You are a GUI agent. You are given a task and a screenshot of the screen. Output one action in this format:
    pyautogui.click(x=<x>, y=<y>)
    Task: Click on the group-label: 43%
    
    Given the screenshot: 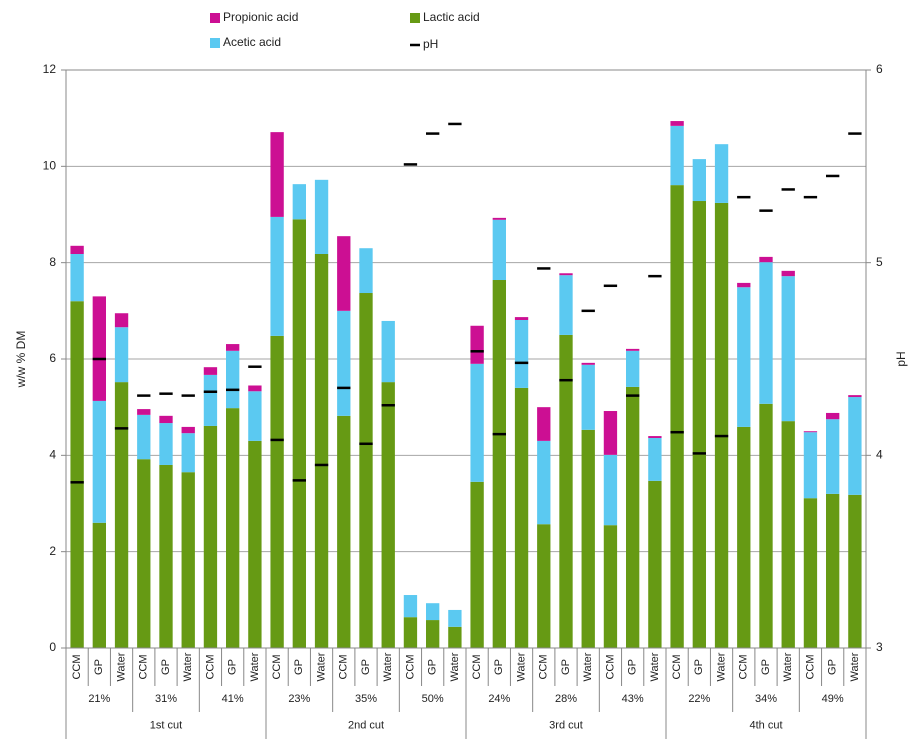 What is the action you would take?
    pyautogui.click(x=633, y=699)
    